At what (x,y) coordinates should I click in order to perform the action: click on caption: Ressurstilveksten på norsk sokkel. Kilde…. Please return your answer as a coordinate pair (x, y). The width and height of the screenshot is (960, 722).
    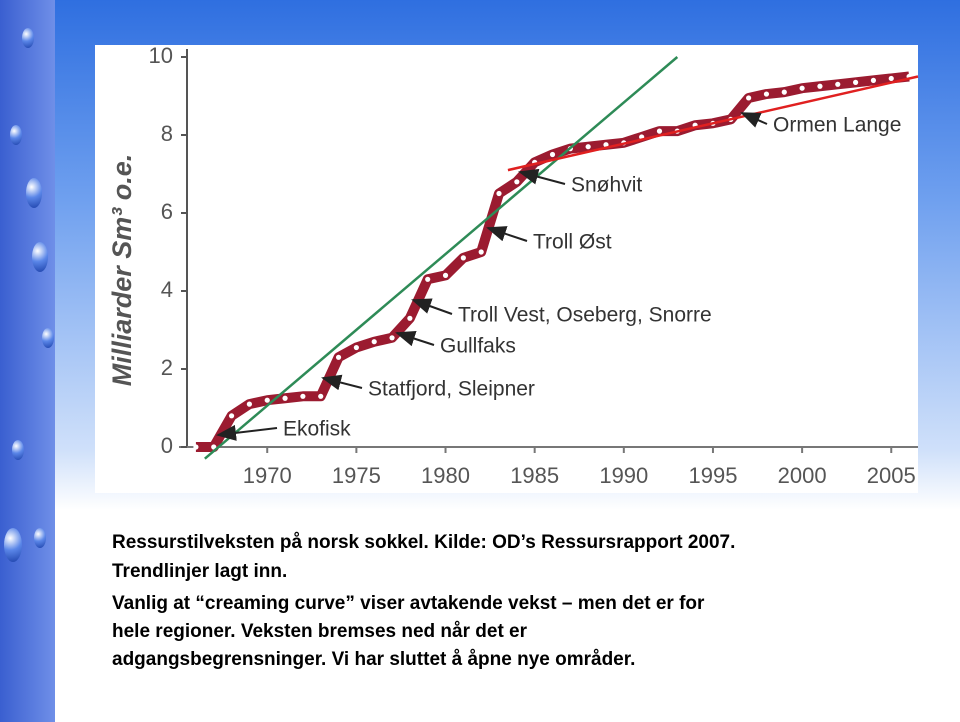
    Looking at the image, I should click on (424, 542).